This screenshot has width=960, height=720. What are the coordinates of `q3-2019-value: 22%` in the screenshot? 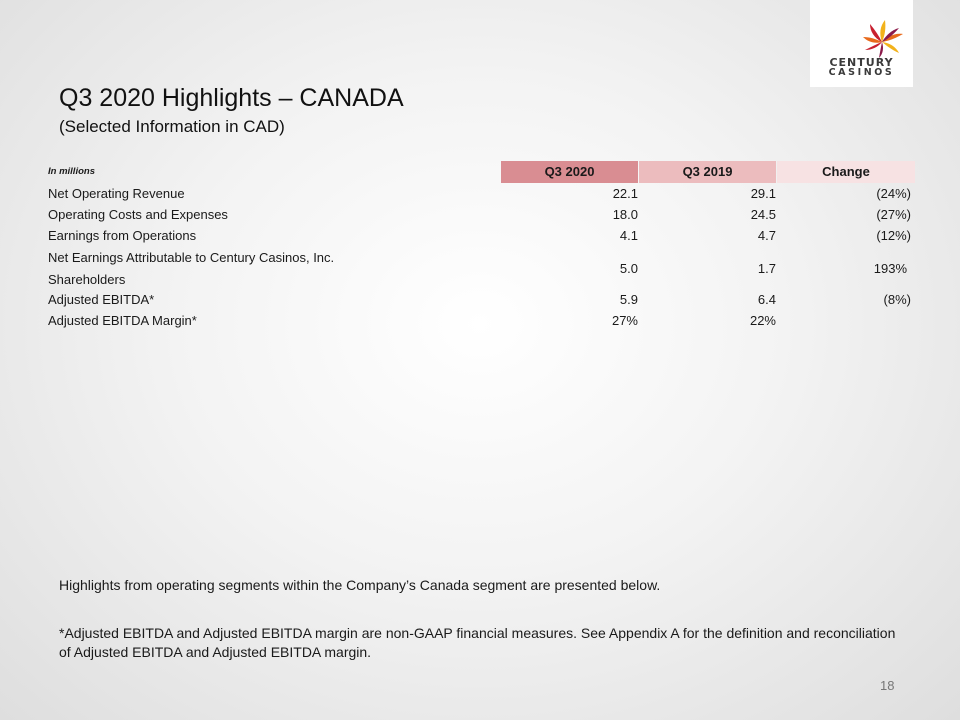 It's located at (762, 320).